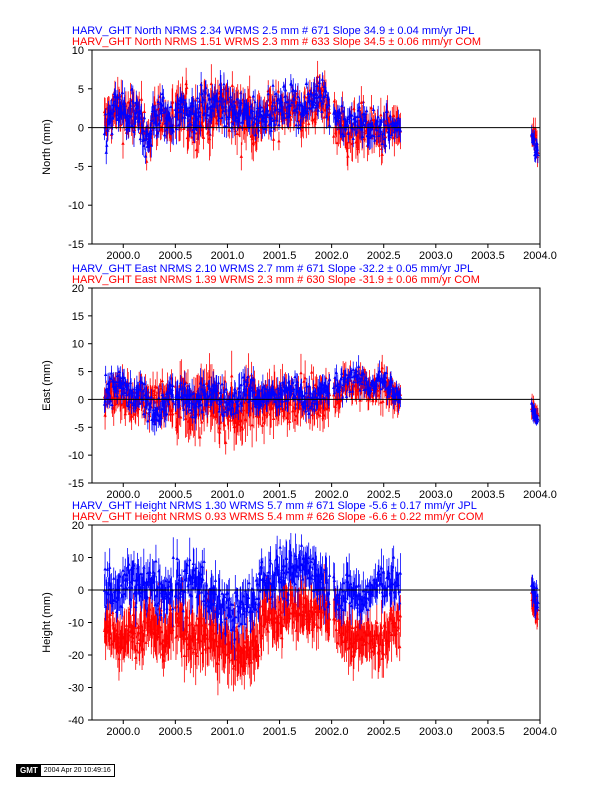 The width and height of the screenshot is (612, 792). What do you see at coordinates (76, 484) in the screenshot?
I see `y-tick-label: -15` at bounding box center [76, 484].